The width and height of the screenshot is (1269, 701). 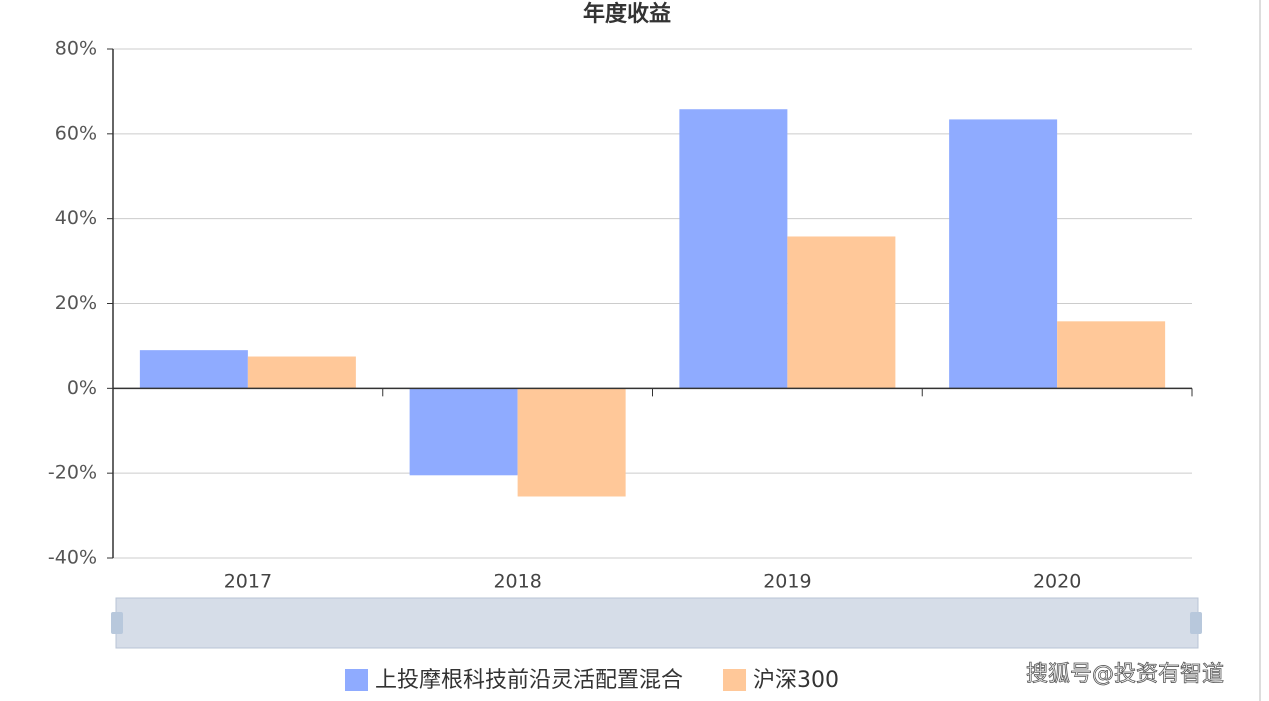 What do you see at coordinates (796, 680) in the screenshot?
I see `legend-label: 沪深300` at bounding box center [796, 680].